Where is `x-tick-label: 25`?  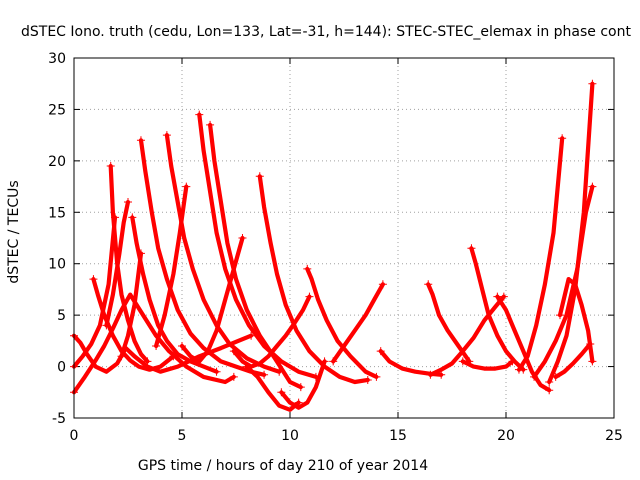
x-tick-label: 25 is located at coordinates (614, 436).